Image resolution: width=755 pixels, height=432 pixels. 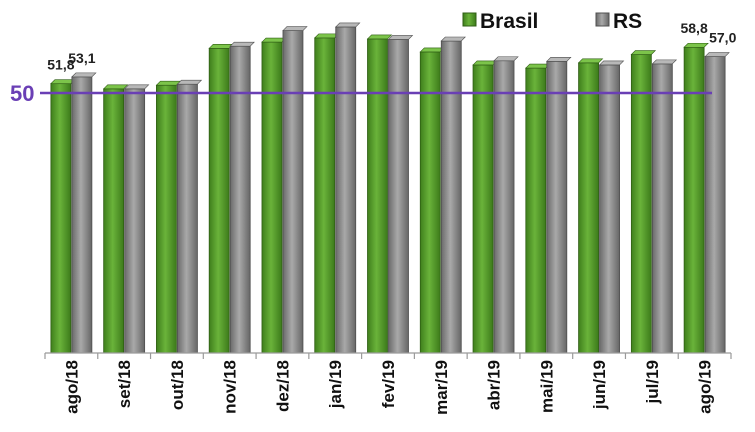 What do you see at coordinates (388, 355) in the screenshot?
I see `x-axis` at bounding box center [388, 355].